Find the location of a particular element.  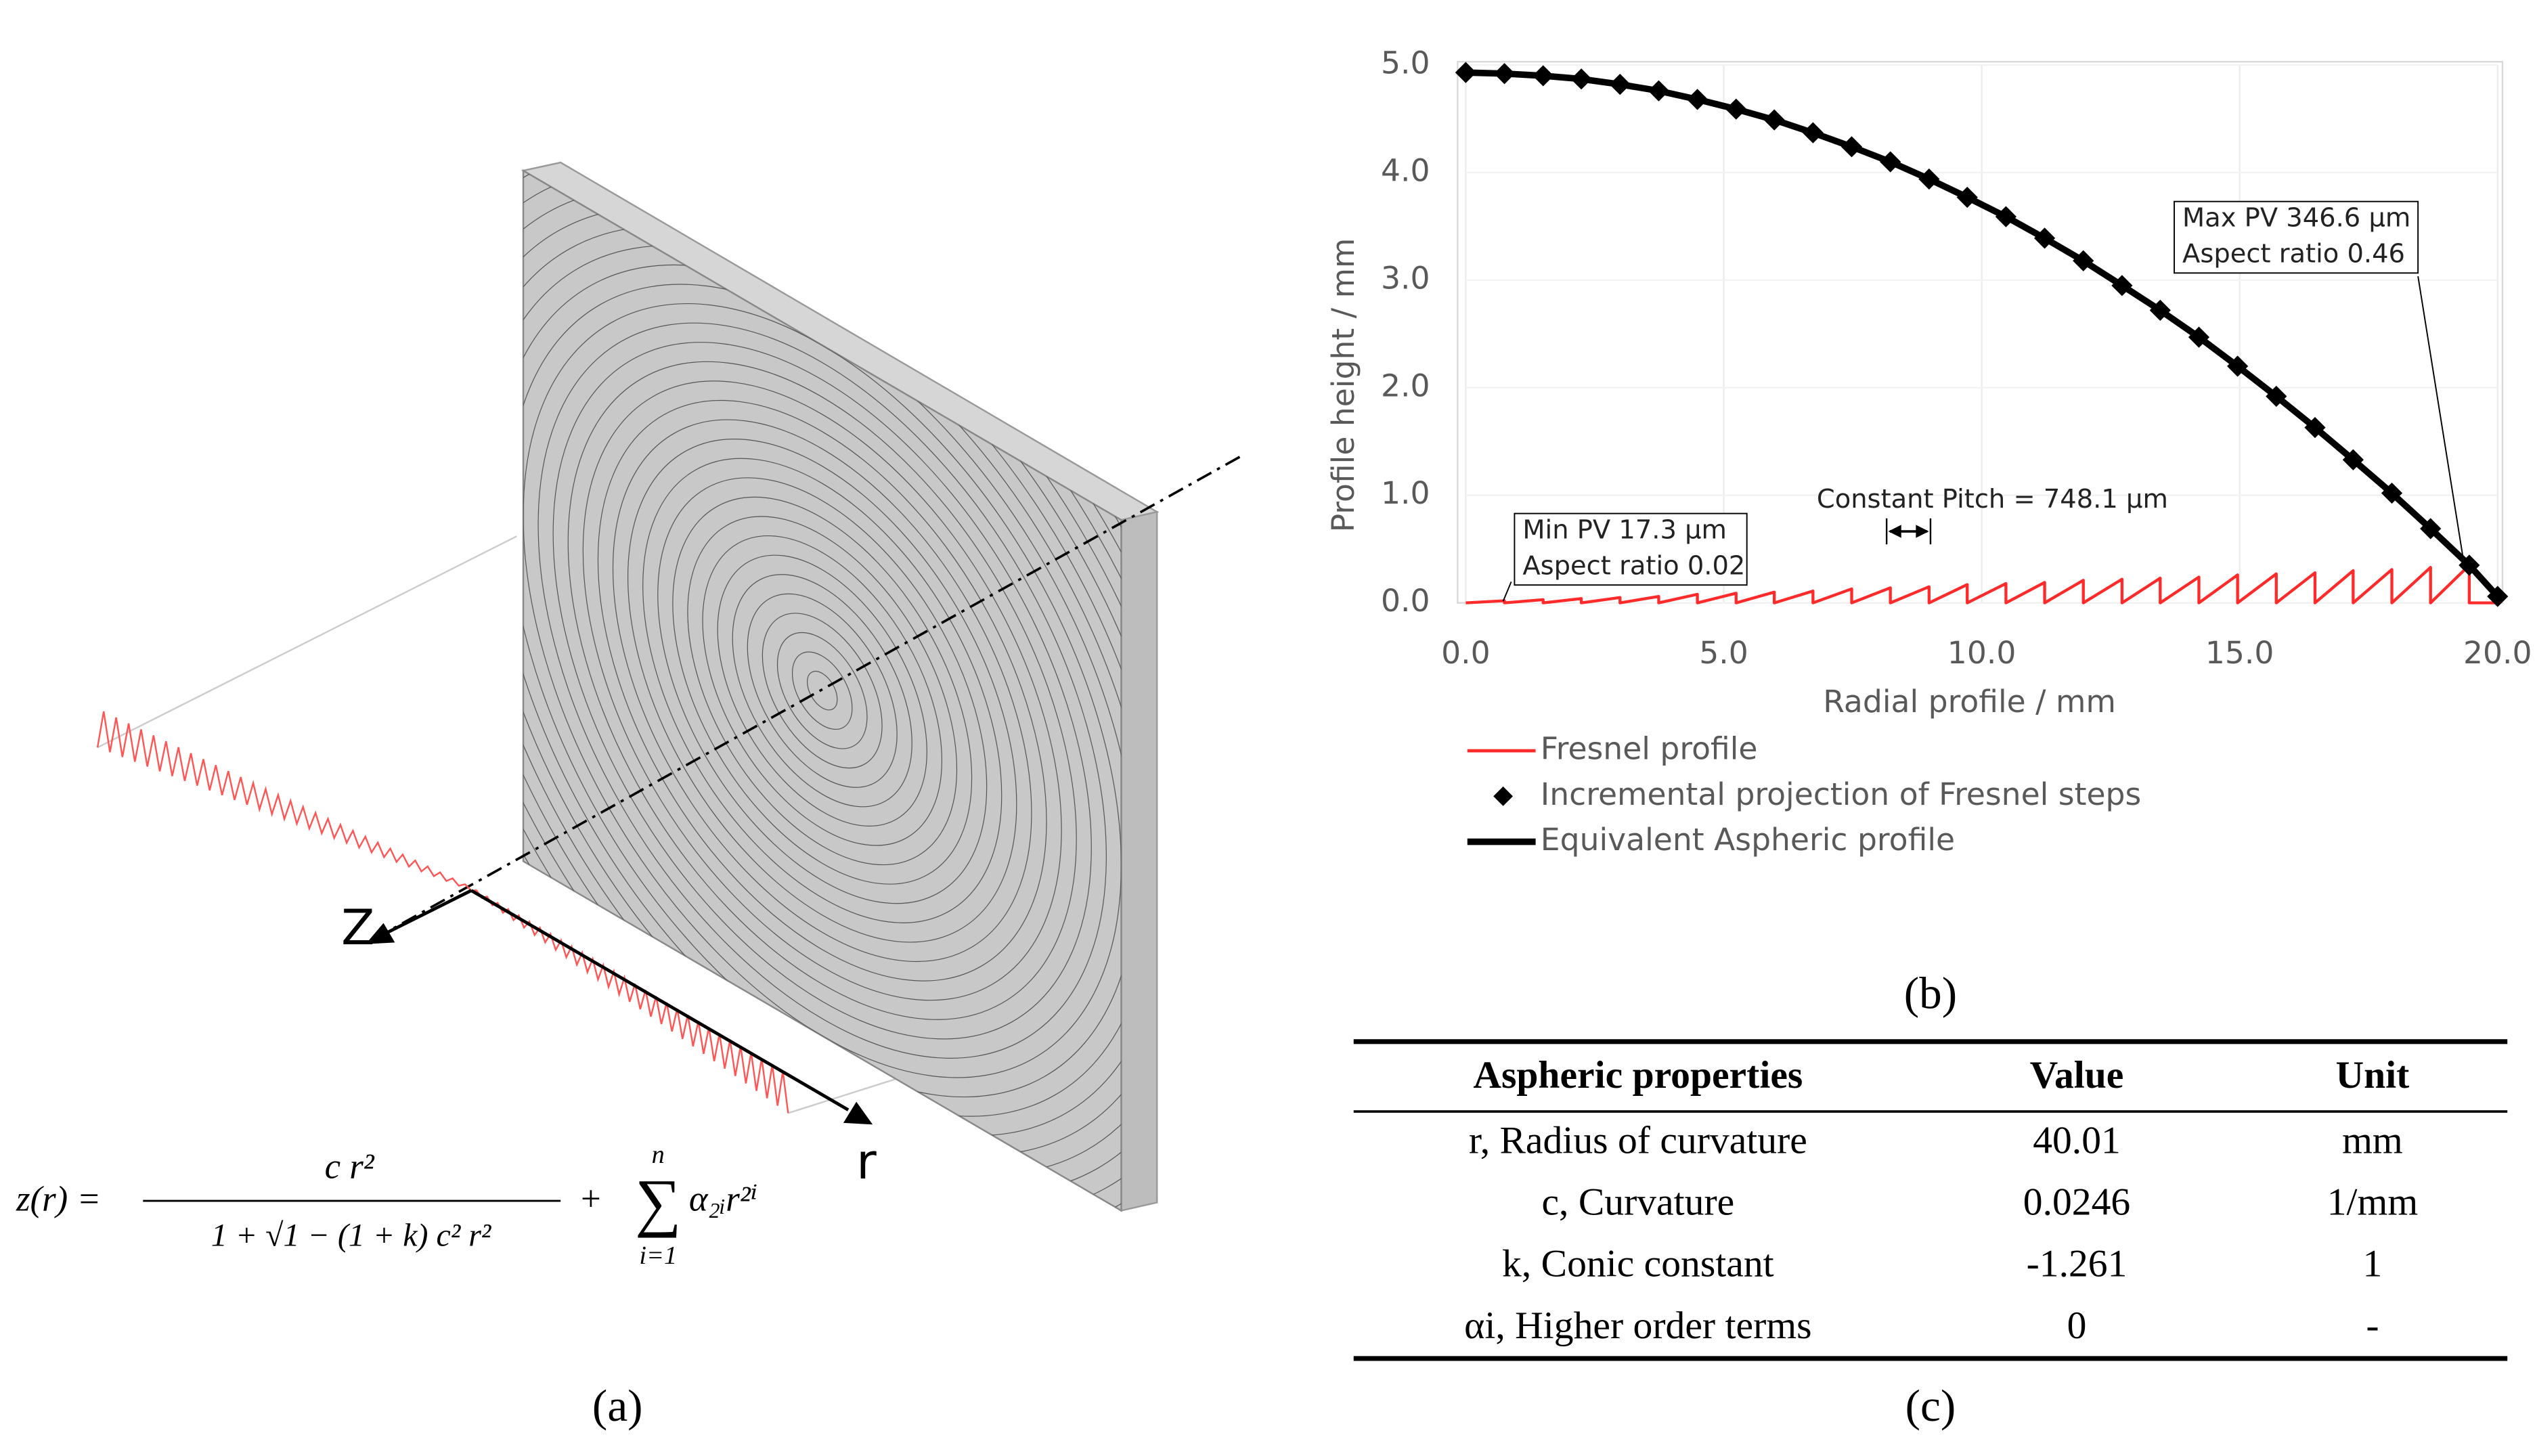

annotation-text: Min PV 17.3 µm is located at coordinates (1624, 530).